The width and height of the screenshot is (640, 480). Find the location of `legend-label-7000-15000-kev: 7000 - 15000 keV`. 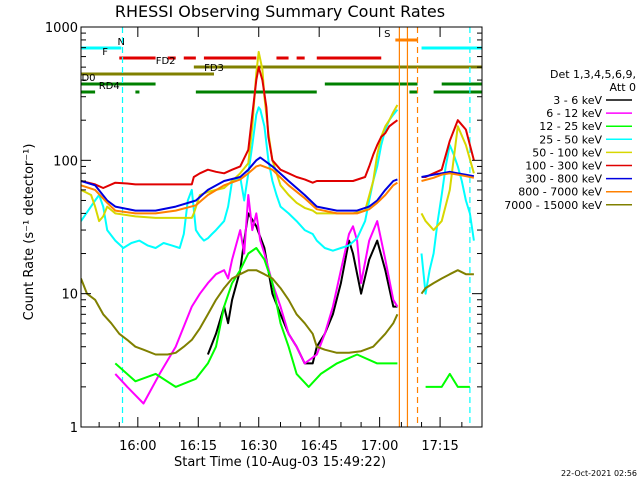

legend-label-7000-15000-kev: 7000 - 15000 keV is located at coordinates (553, 205).